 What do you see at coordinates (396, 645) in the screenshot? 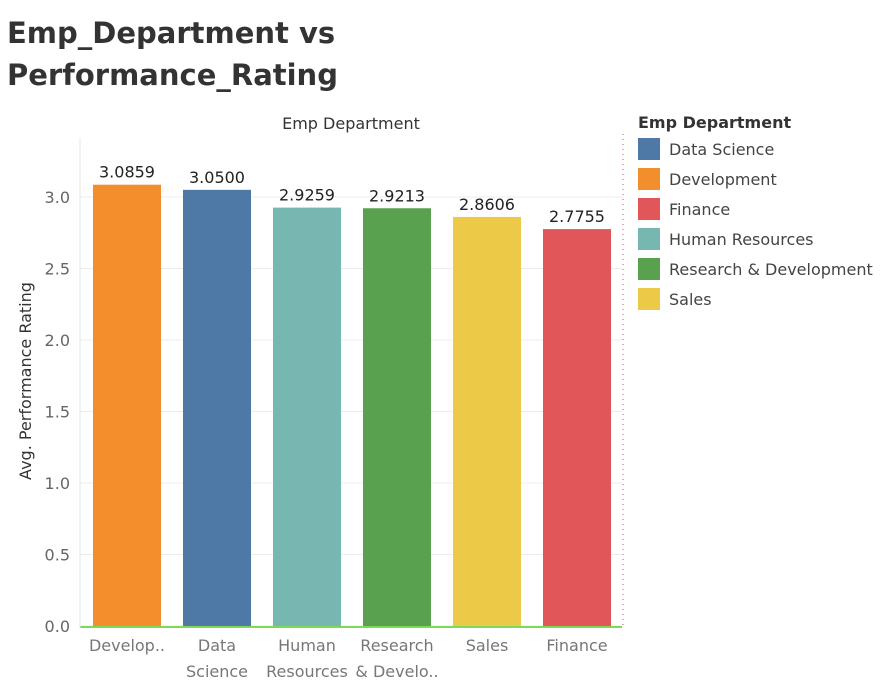
I see `x-tick-label: Research` at bounding box center [396, 645].